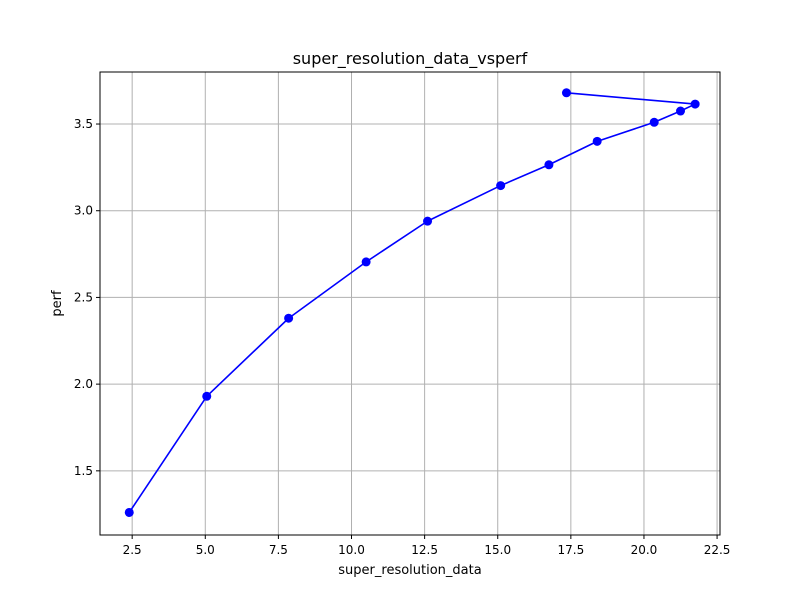 This screenshot has width=800, height=600. What do you see at coordinates (132, 550) in the screenshot?
I see `x-tick-label: 2.5` at bounding box center [132, 550].